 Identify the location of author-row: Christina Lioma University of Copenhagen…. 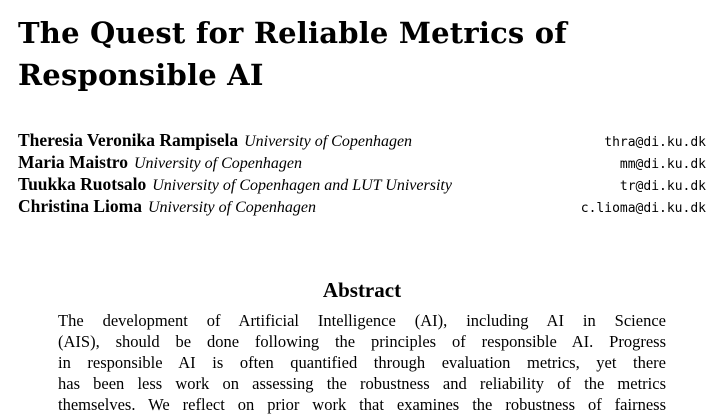
(362, 207).